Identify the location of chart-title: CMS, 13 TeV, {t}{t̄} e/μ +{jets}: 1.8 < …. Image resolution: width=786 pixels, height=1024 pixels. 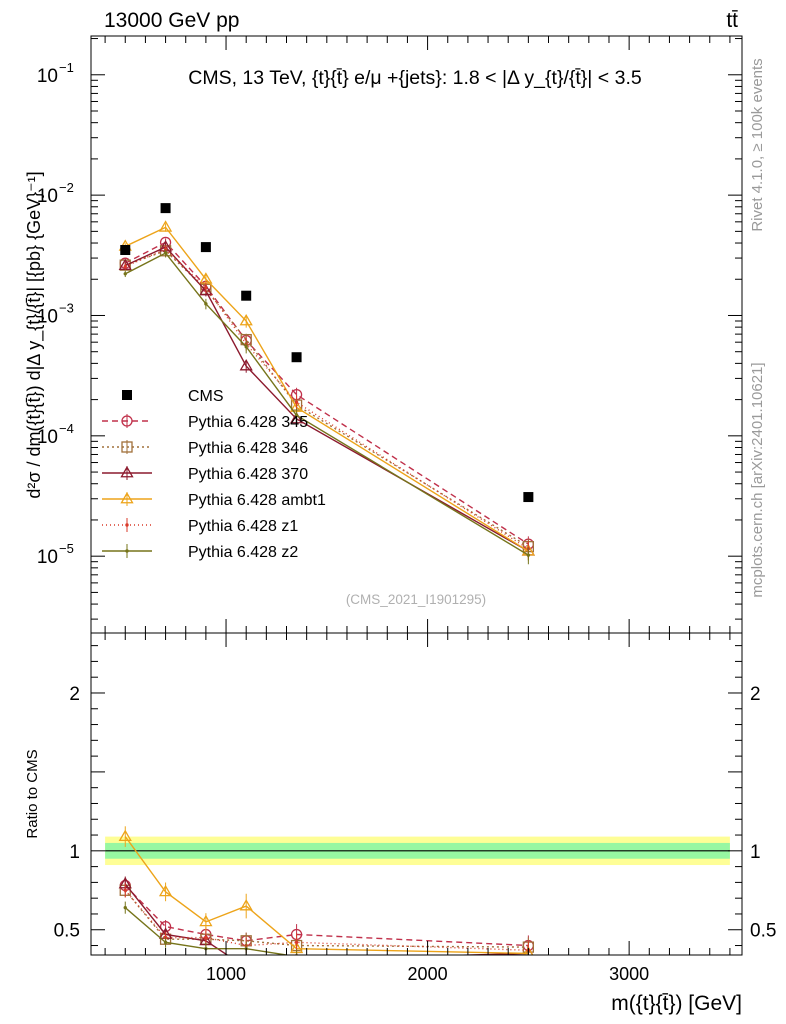
(415, 78).